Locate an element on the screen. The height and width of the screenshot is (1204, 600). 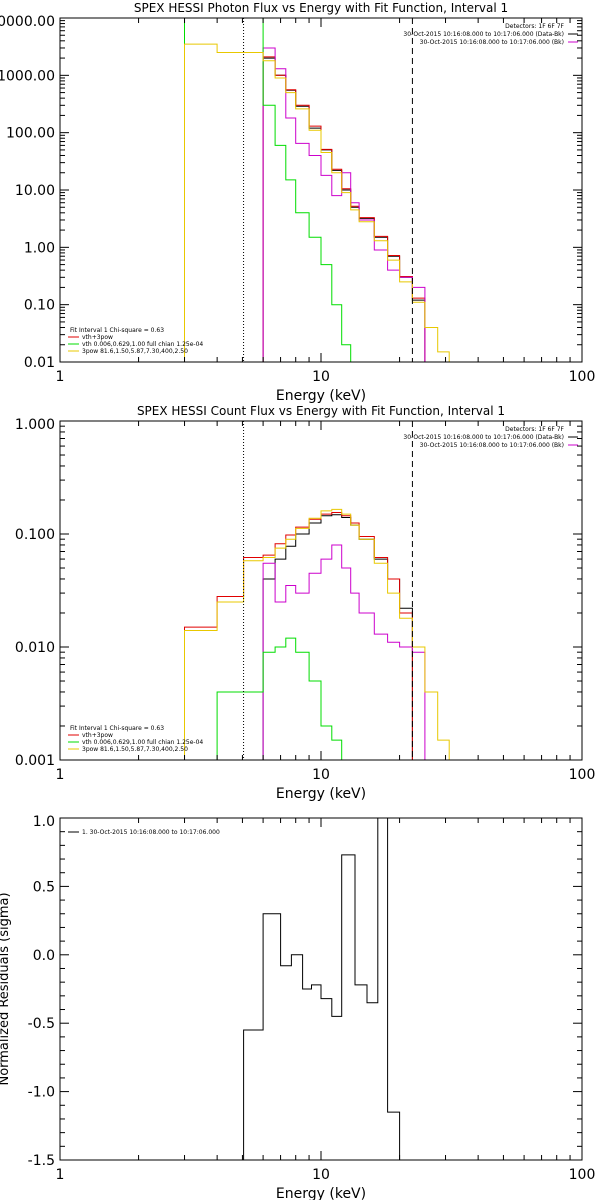
y-tick-label-photon: 100.00 is located at coordinates (30, 134).